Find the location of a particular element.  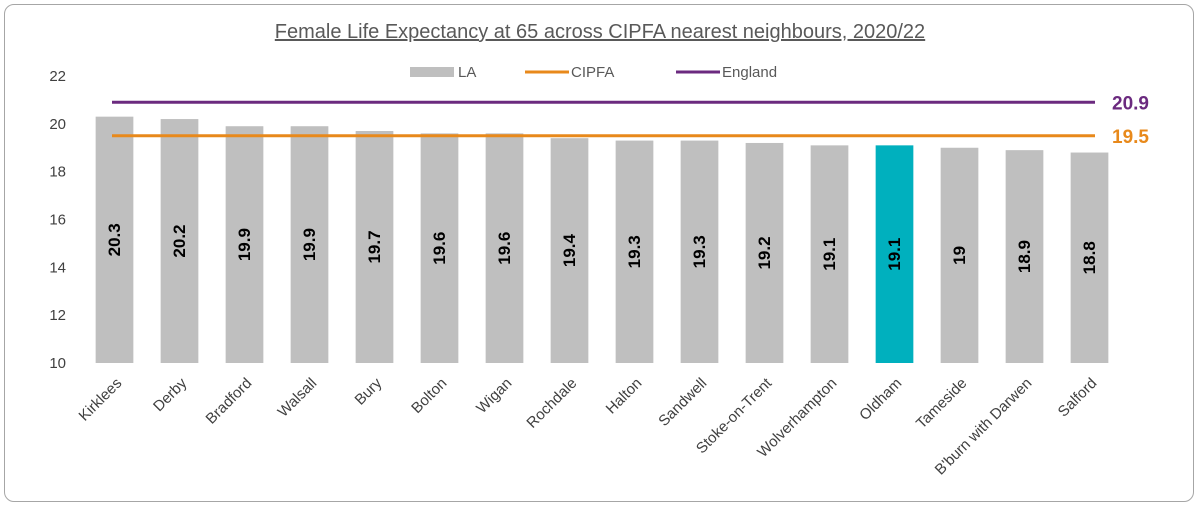

bar-bury is located at coordinates (374, 247).